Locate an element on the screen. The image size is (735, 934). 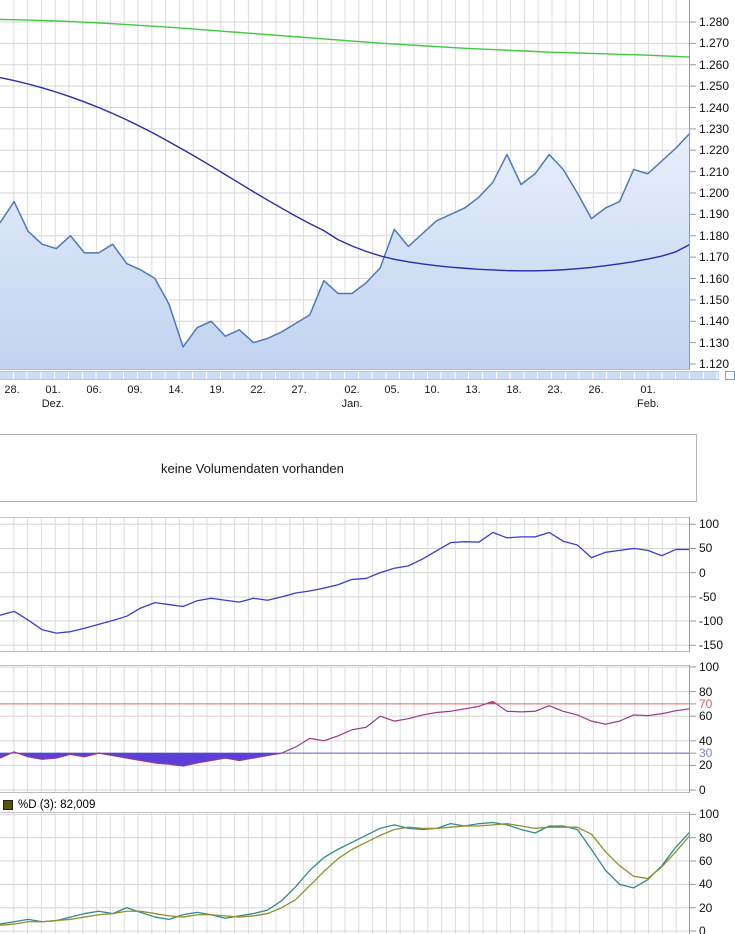
date-month: Dez. is located at coordinates (53, 404).